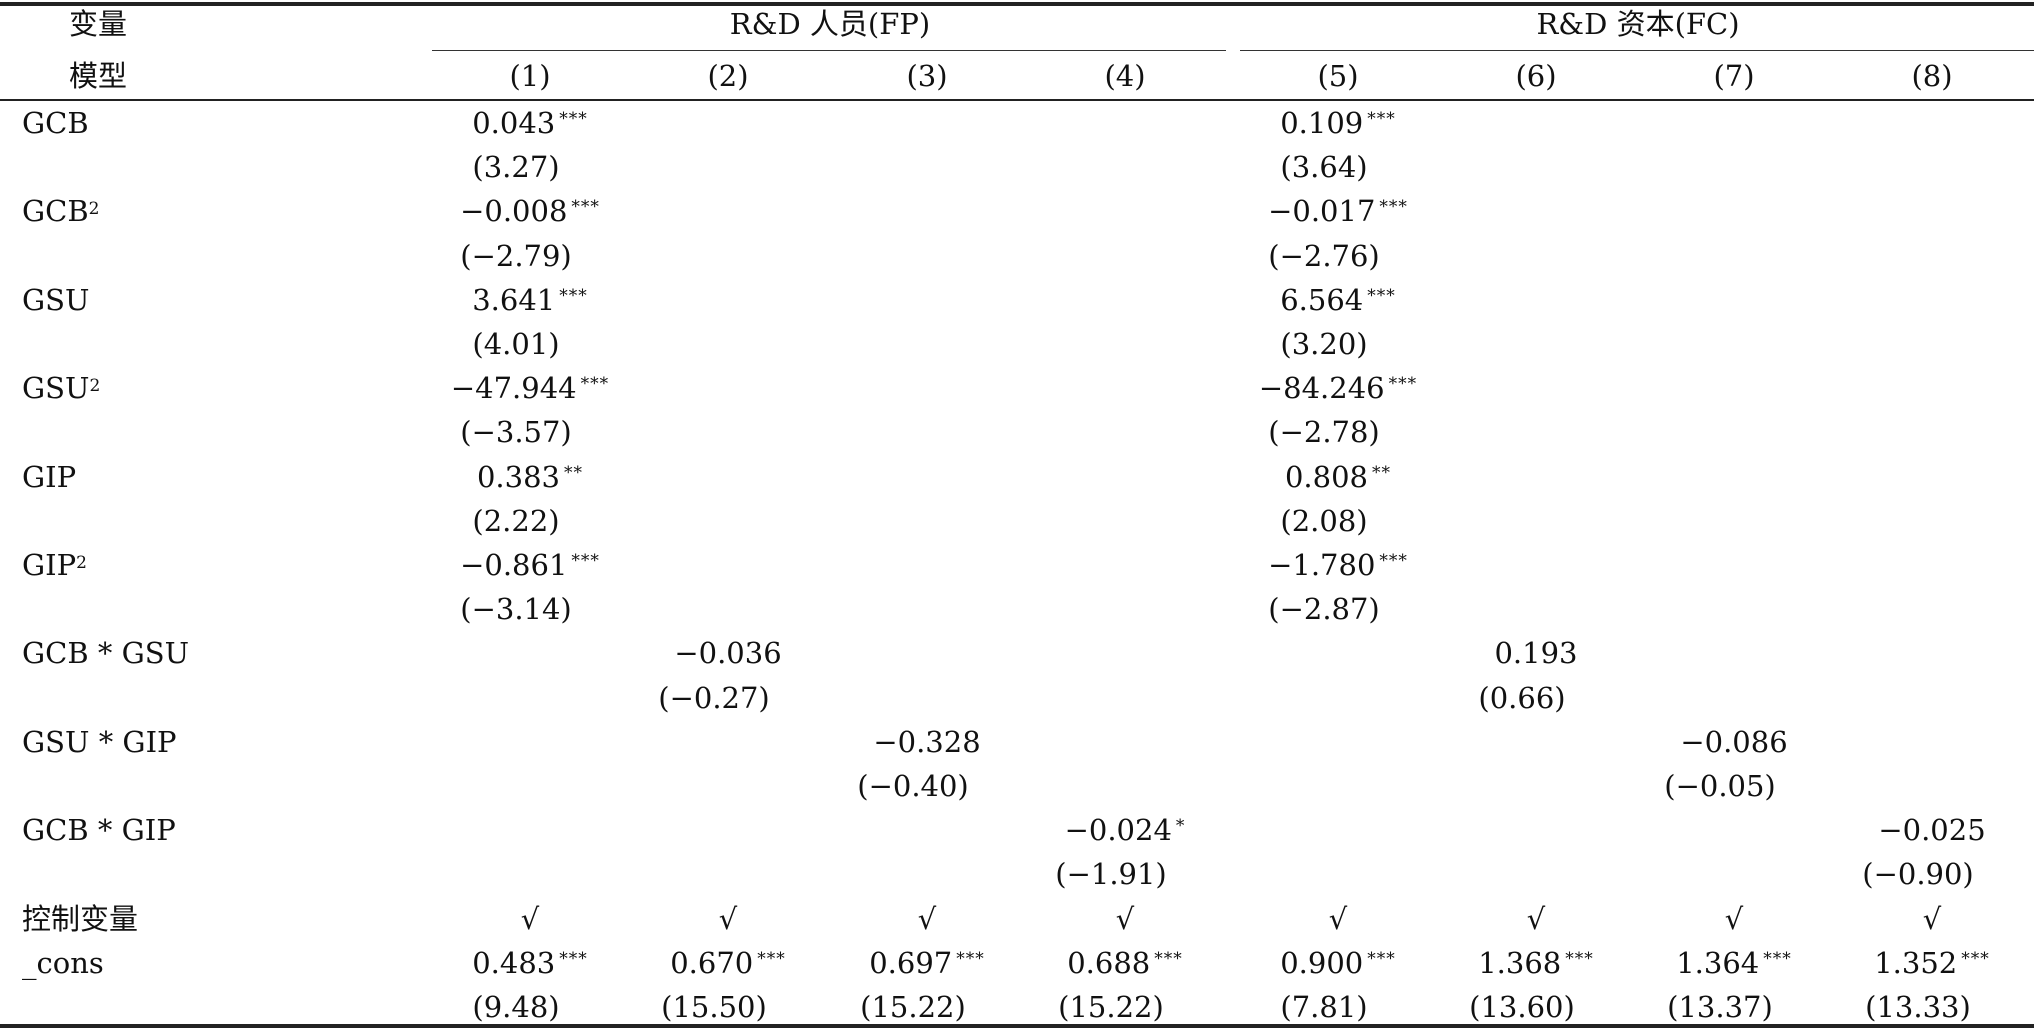 The image size is (2034, 1031). Describe the element at coordinates (712, 963) in the screenshot. I see `coefficient-number: 0.670` at that location.